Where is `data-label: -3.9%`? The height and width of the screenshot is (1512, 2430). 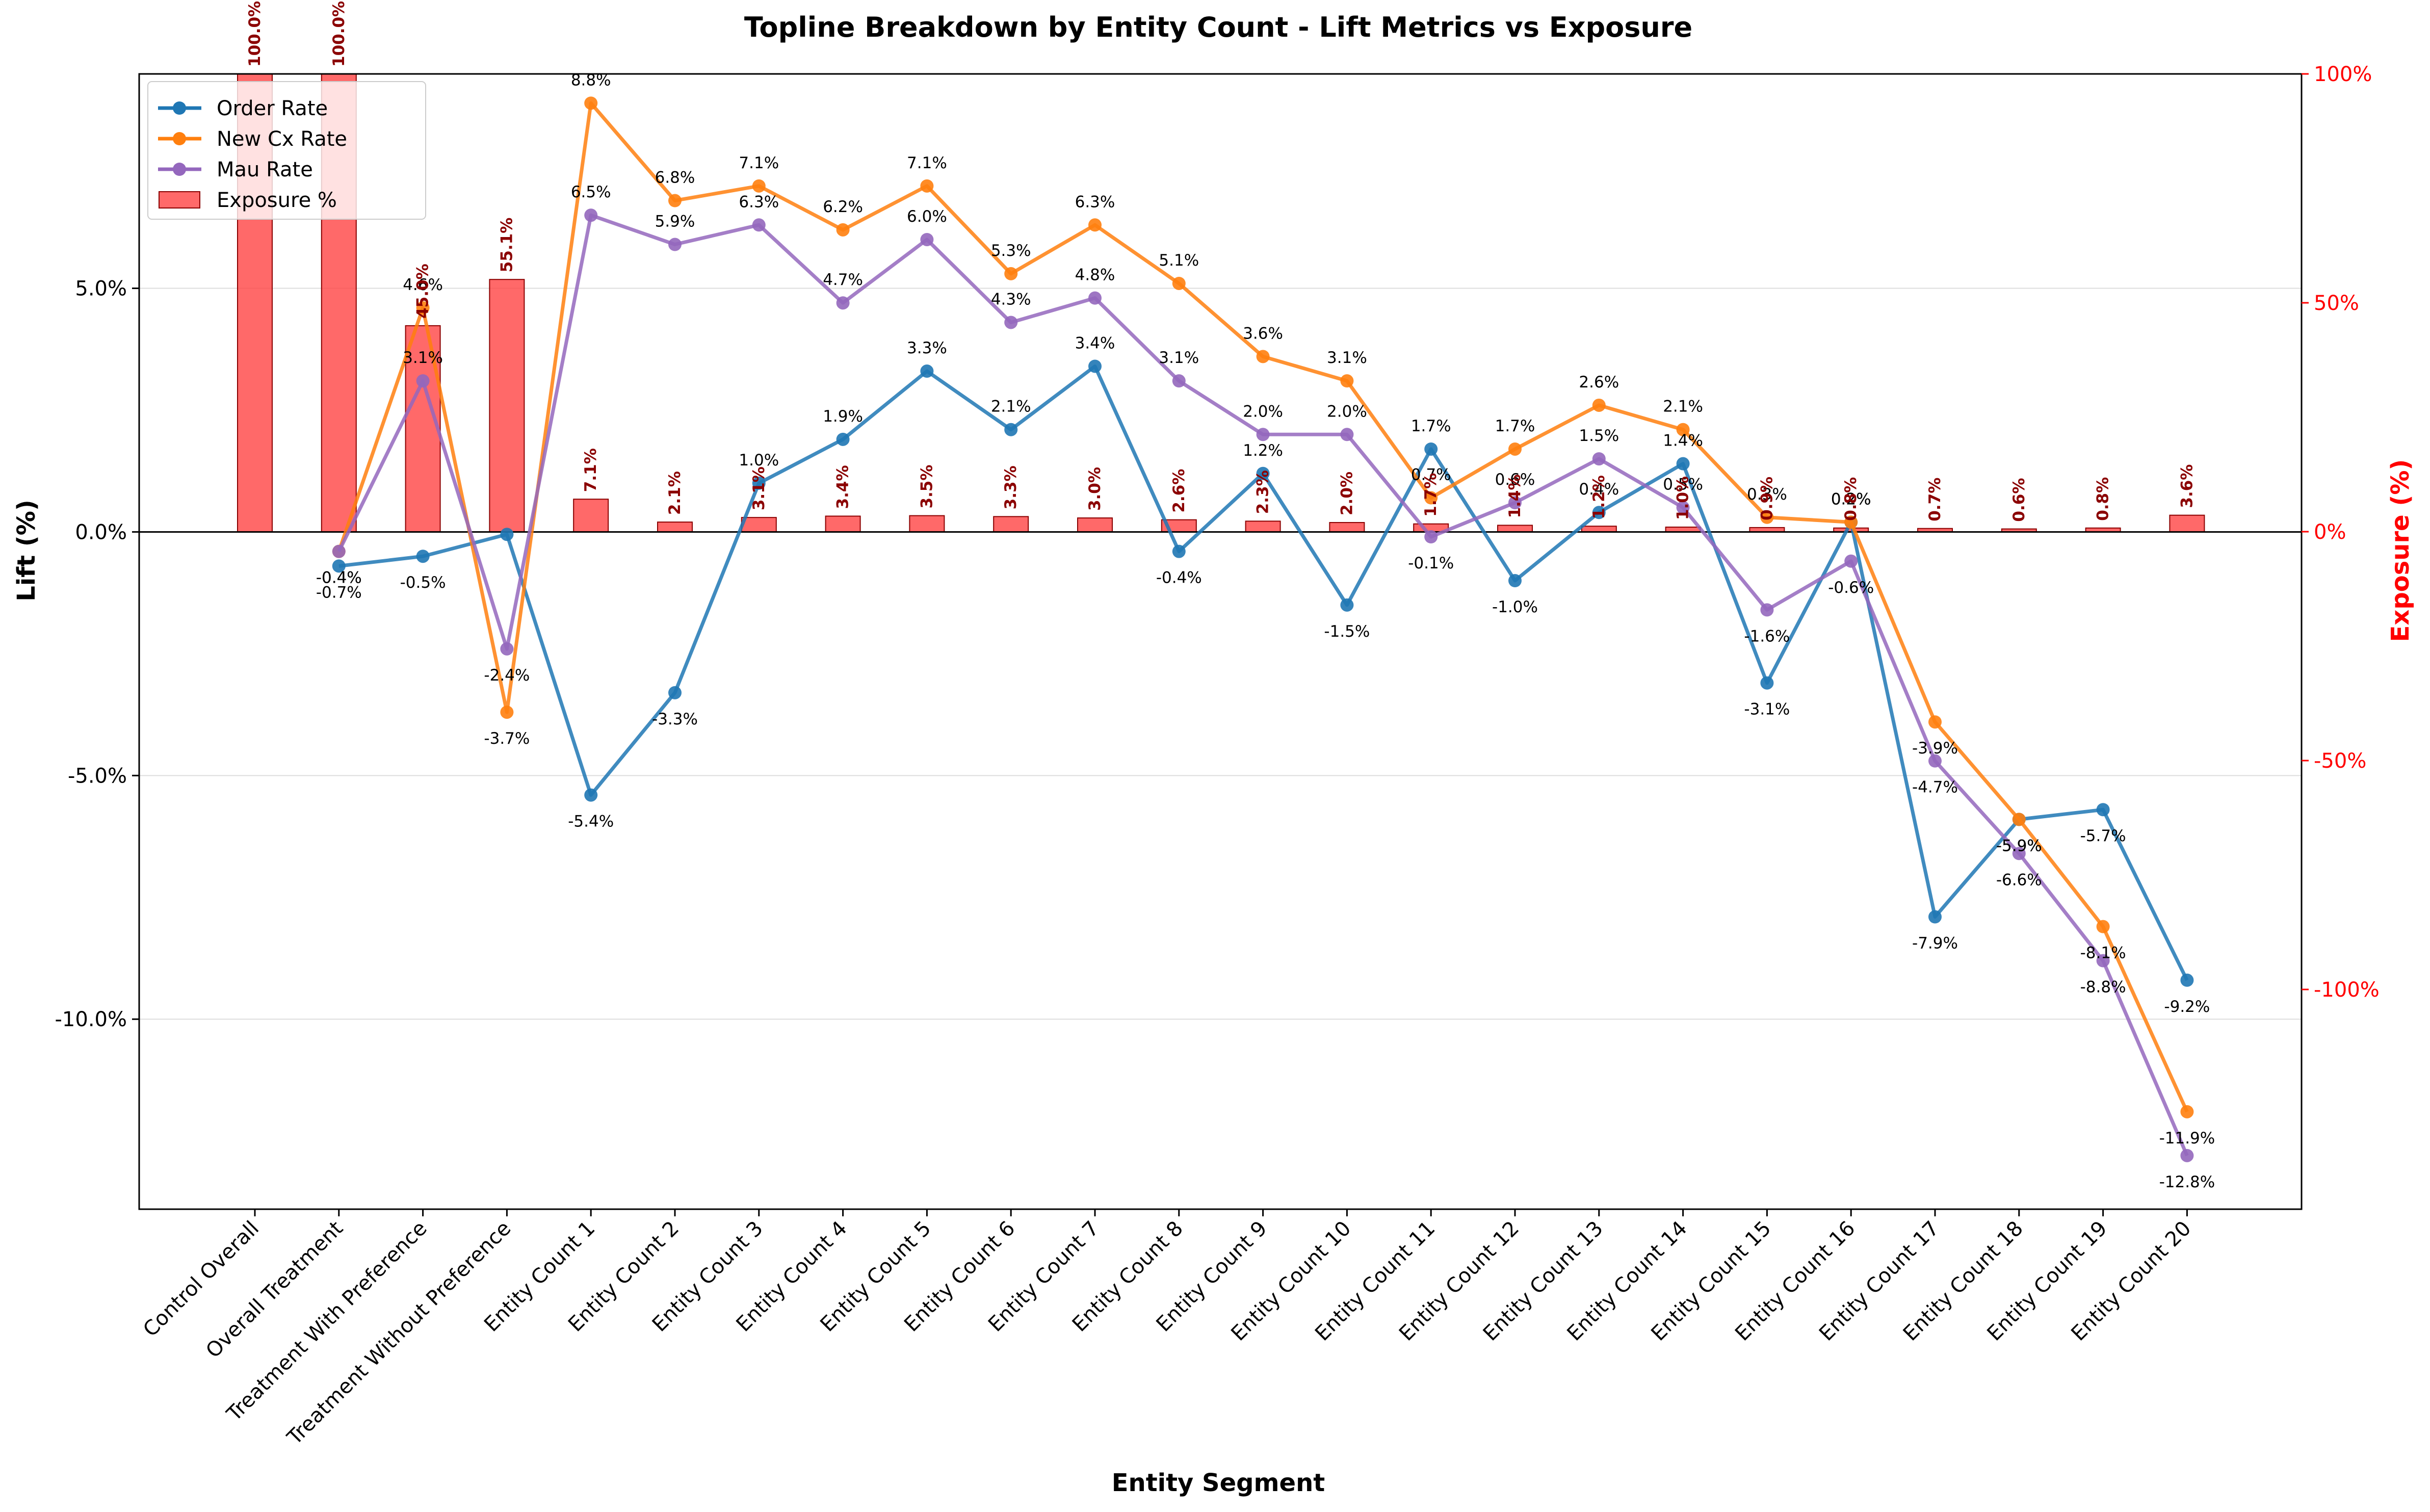 data-label: -3.9% is located at coordinates (1935, 748).